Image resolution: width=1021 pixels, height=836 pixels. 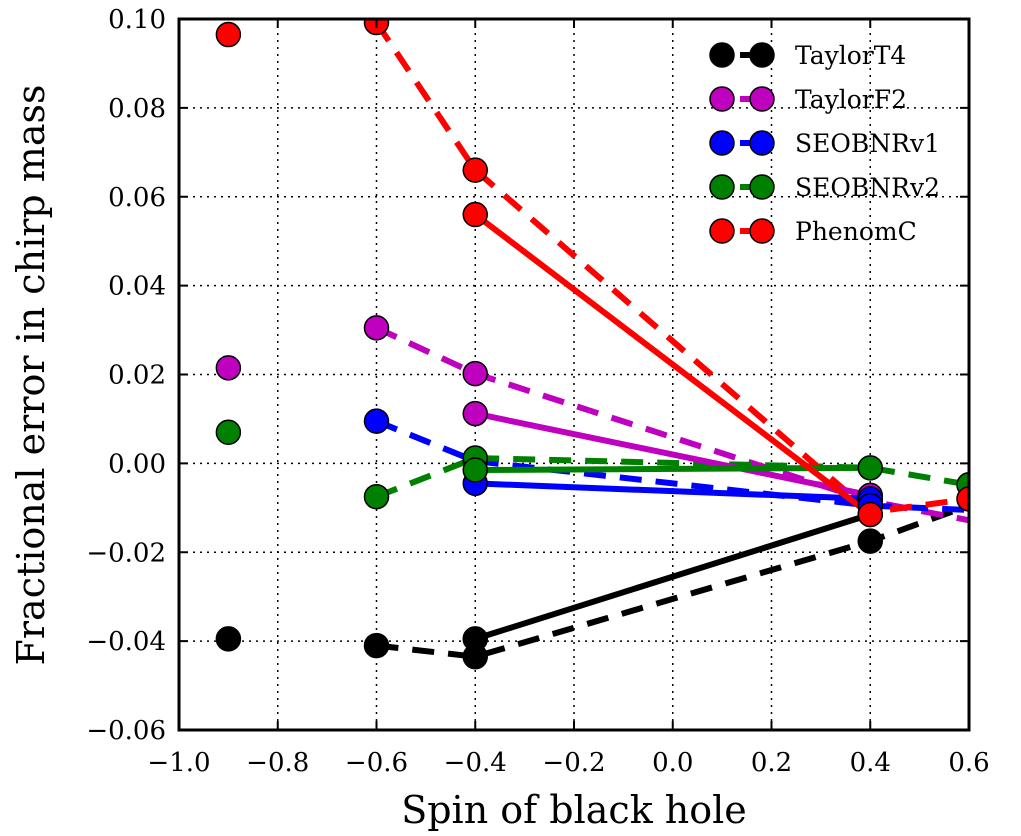 I want to click on series-solid-line-taylorf2, so click(x=672, y=454).